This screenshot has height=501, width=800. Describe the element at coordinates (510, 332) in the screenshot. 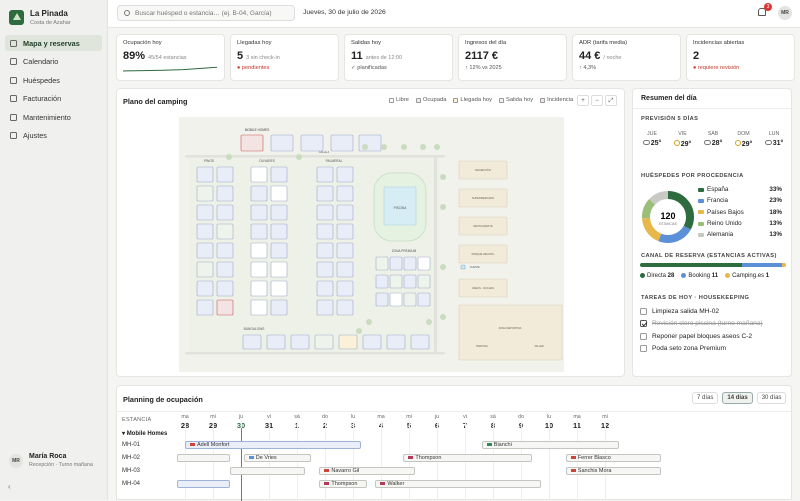

I see `sports-area` at that location.